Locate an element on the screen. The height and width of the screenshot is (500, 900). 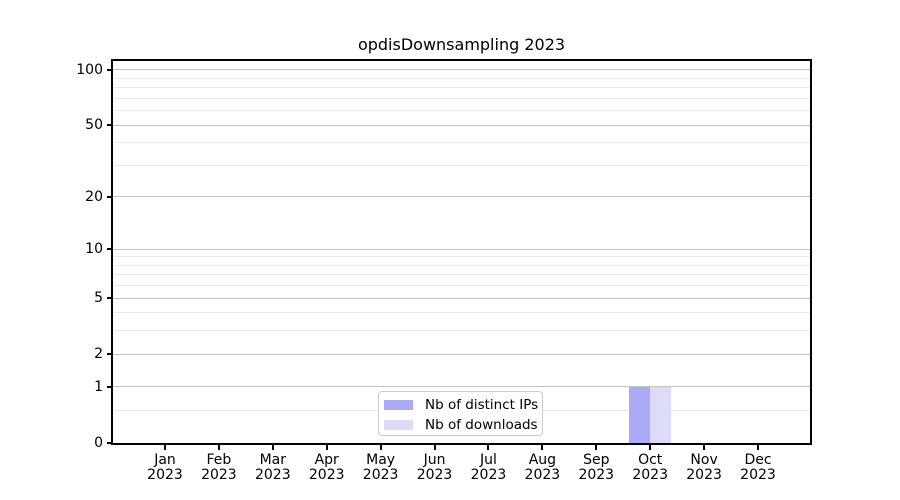
y-axis-tick-label: 50 is located at coordinates (94, 125).